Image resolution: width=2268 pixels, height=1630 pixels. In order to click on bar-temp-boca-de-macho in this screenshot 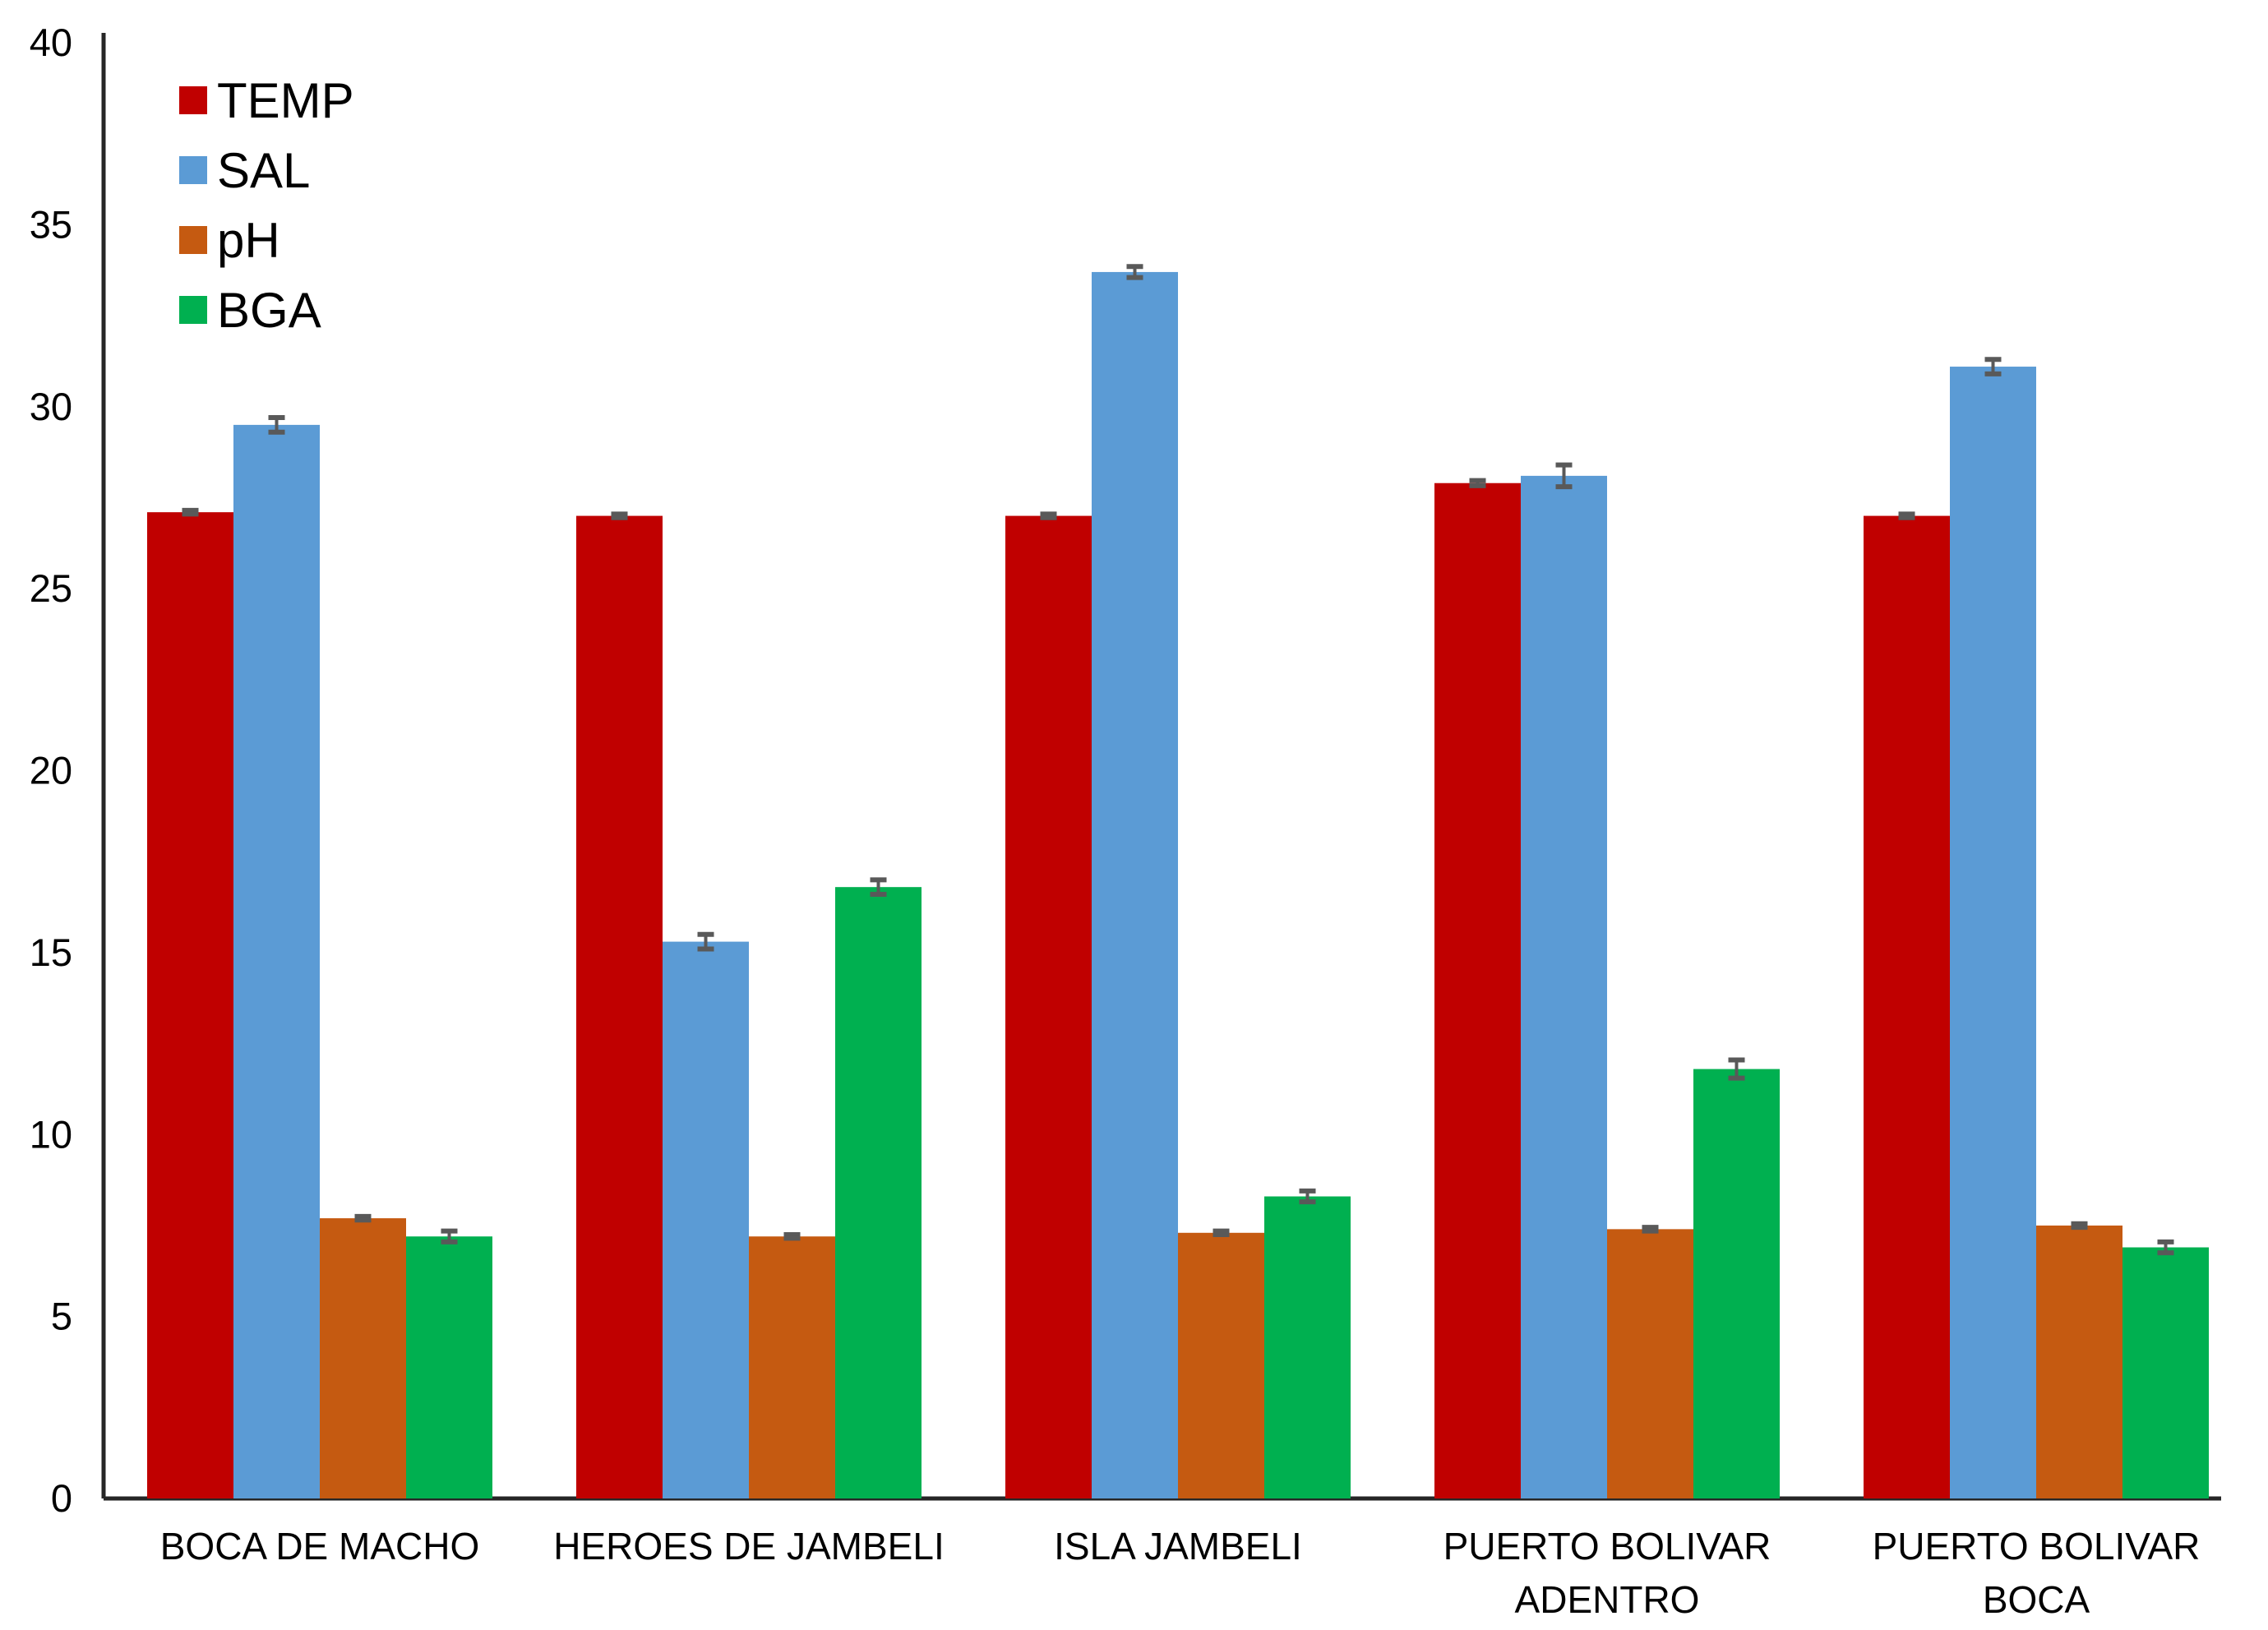, I will do `click(190, 1006)`.